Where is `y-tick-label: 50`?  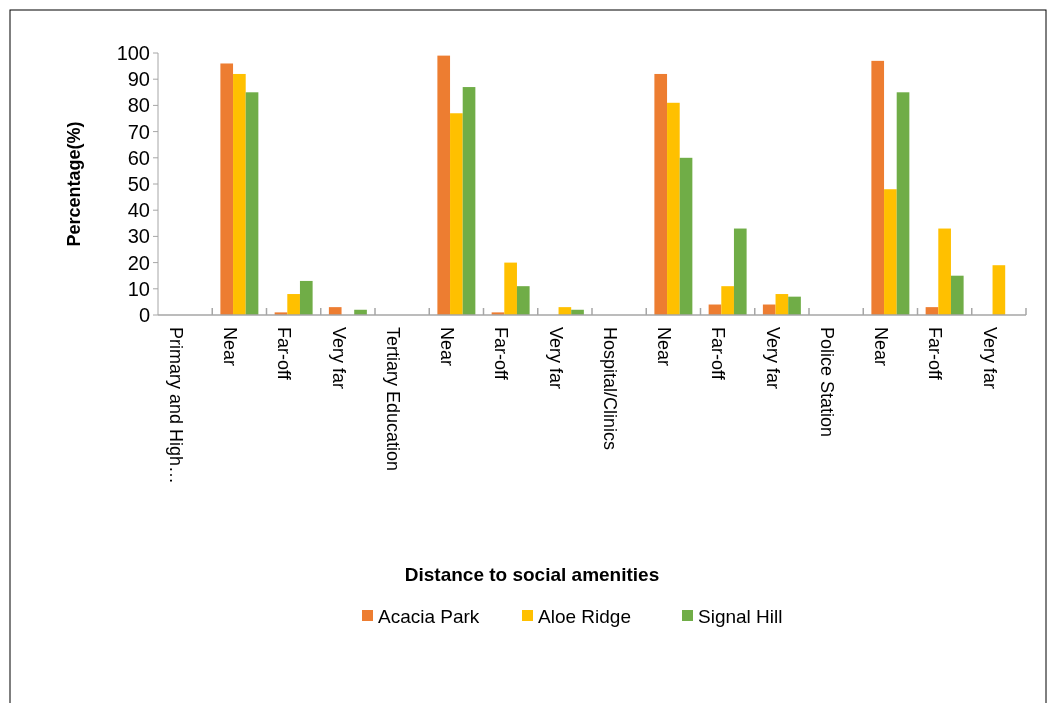 y-tick-label: 50 is located at coordinates (138, 184).